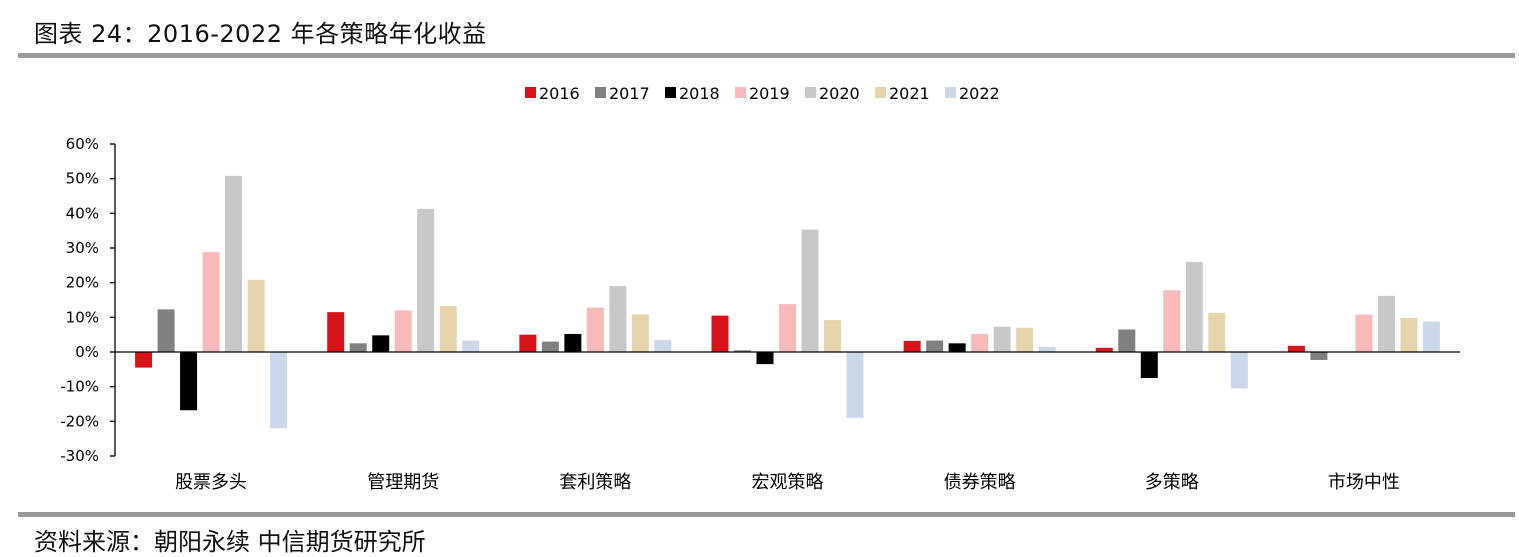 This screenshot has height=557, width=1519. I want to click on legend-label-2022: 2022, so click(979, 93).